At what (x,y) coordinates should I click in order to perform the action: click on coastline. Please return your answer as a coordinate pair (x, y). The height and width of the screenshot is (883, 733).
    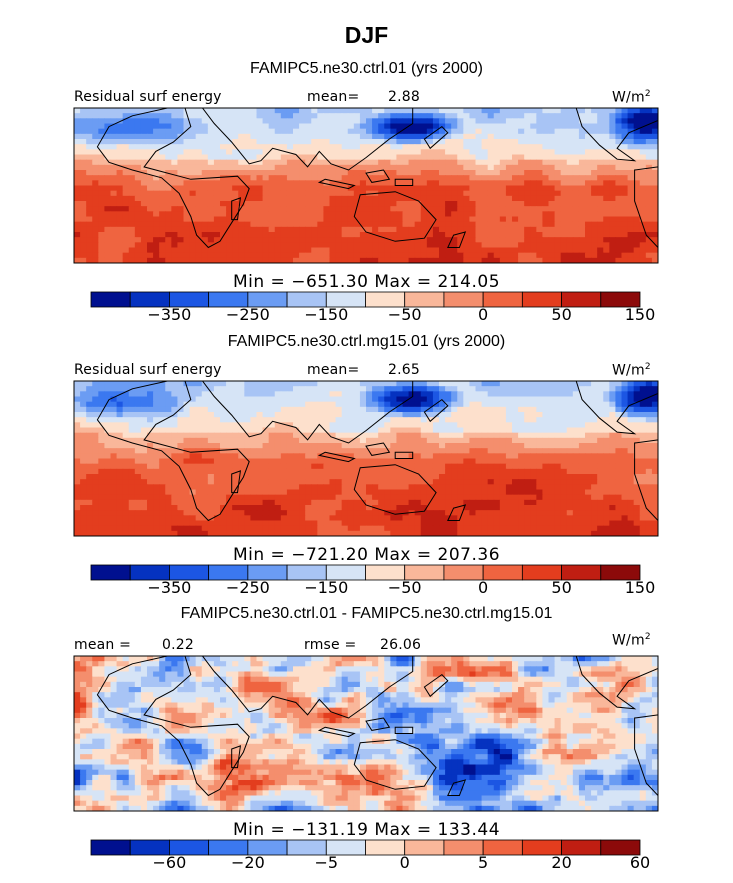
    Looking at the image, I should click on (616, 135).